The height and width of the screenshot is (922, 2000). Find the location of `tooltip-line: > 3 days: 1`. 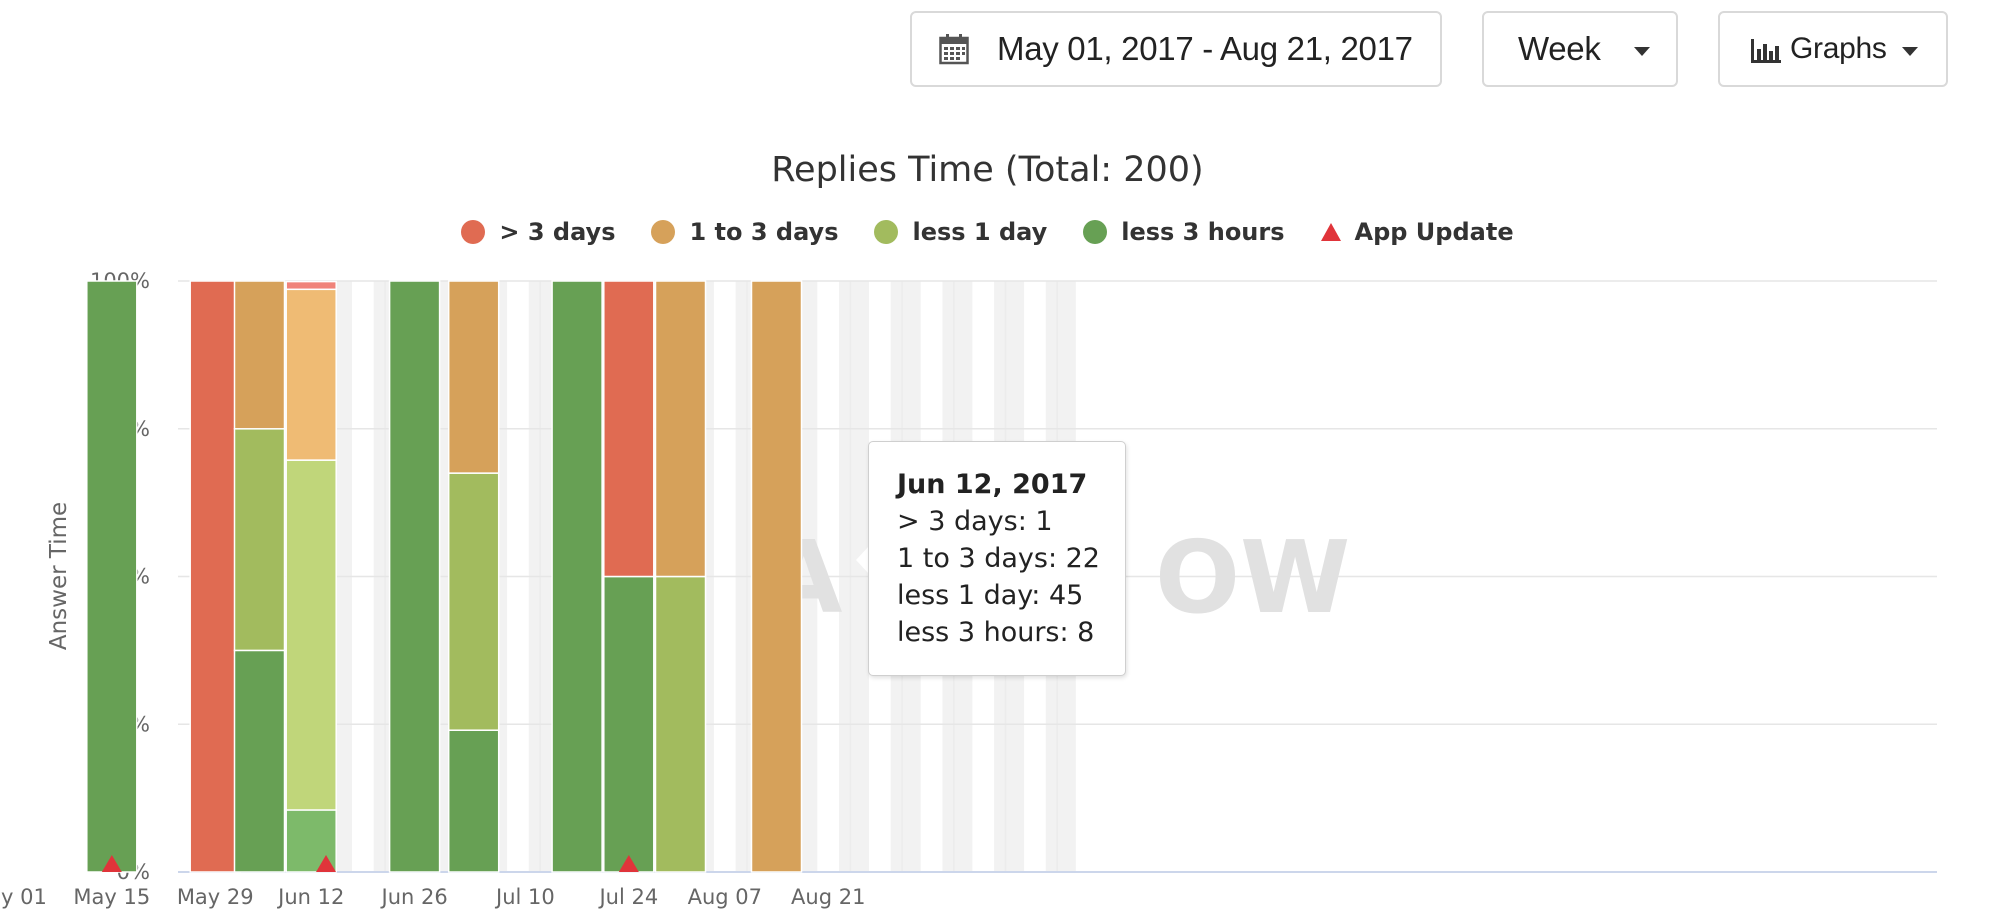

tooltip-line: > 3 days: 1 is located at coordinates (975, 521).